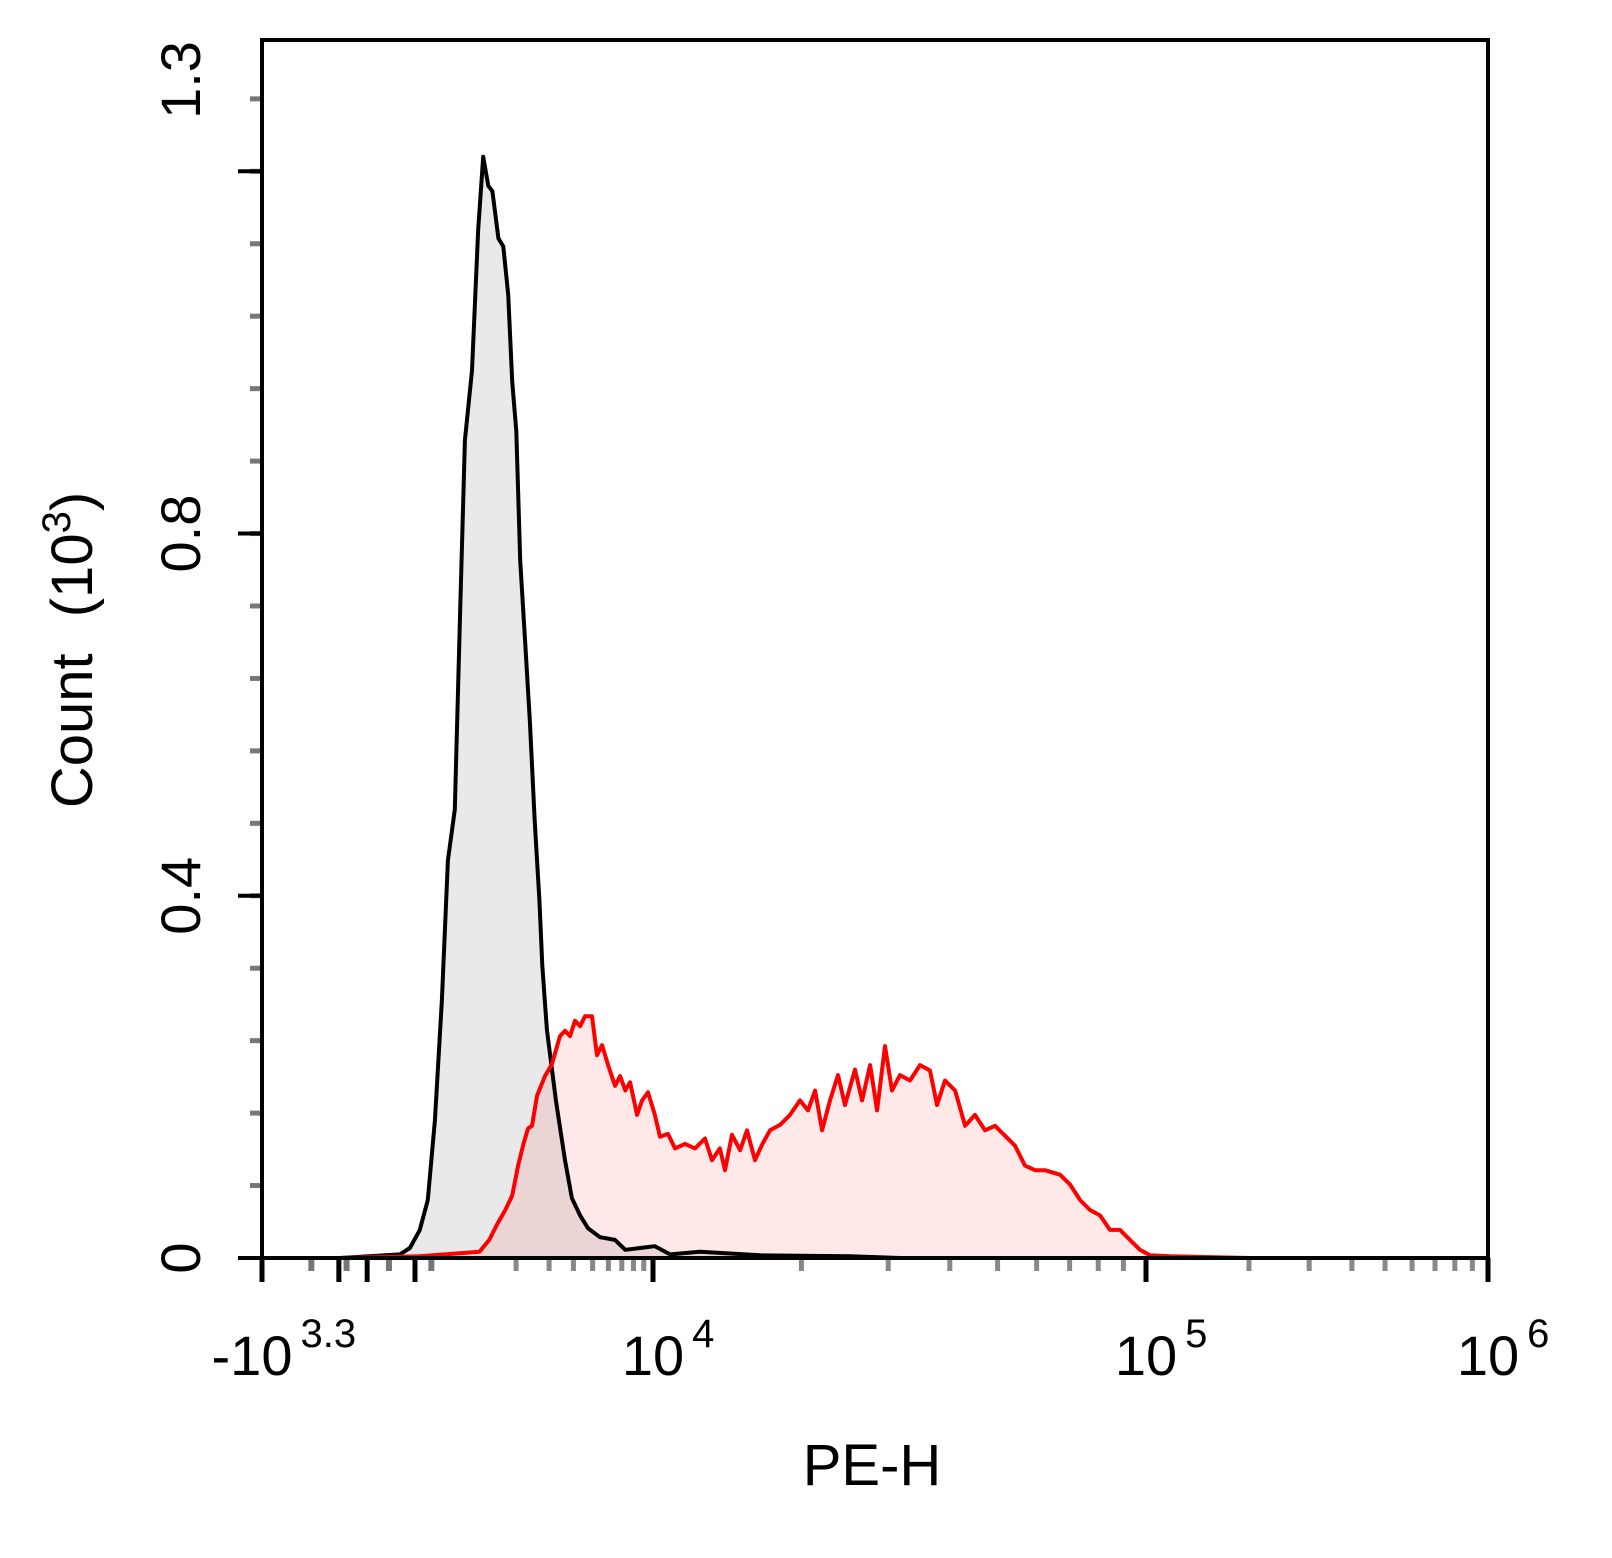  Describe the element at coordinates (72, 565) in the screenshot. I see `y-axis-unit-base: 10` at that location.